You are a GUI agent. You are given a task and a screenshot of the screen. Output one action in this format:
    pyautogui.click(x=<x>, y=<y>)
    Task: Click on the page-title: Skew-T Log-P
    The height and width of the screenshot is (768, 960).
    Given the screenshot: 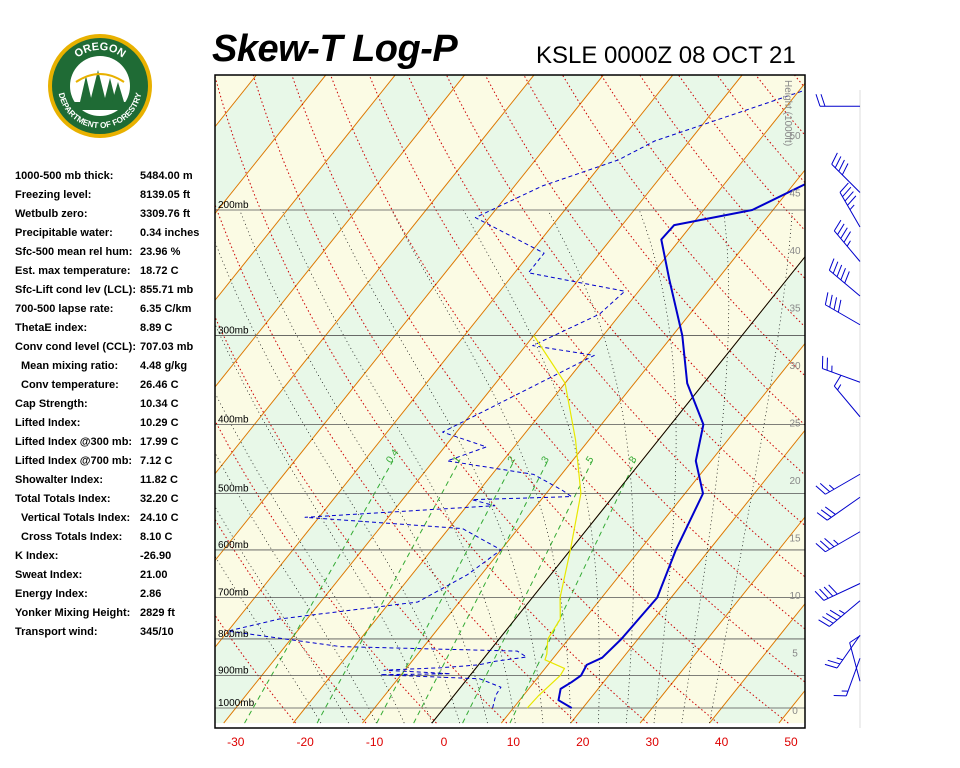 What is the action you would take?
    pyautogui.click(x=335, y=49)
    